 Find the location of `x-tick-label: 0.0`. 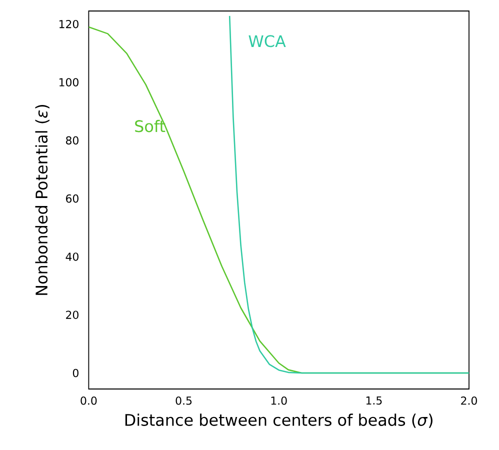

x-tick-label: 0.0 is located at coordinates (88, 400).